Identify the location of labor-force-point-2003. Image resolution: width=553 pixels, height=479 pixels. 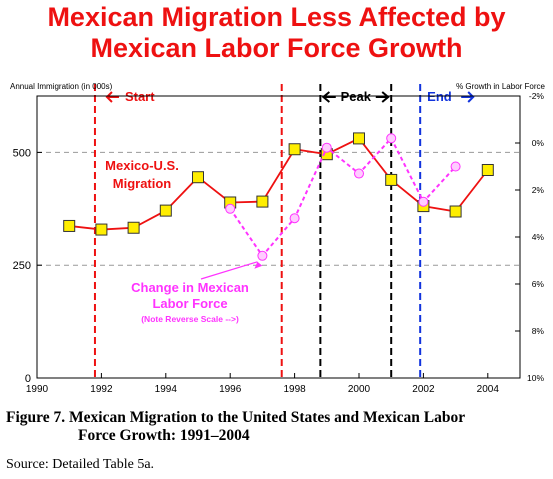
(455, 166).